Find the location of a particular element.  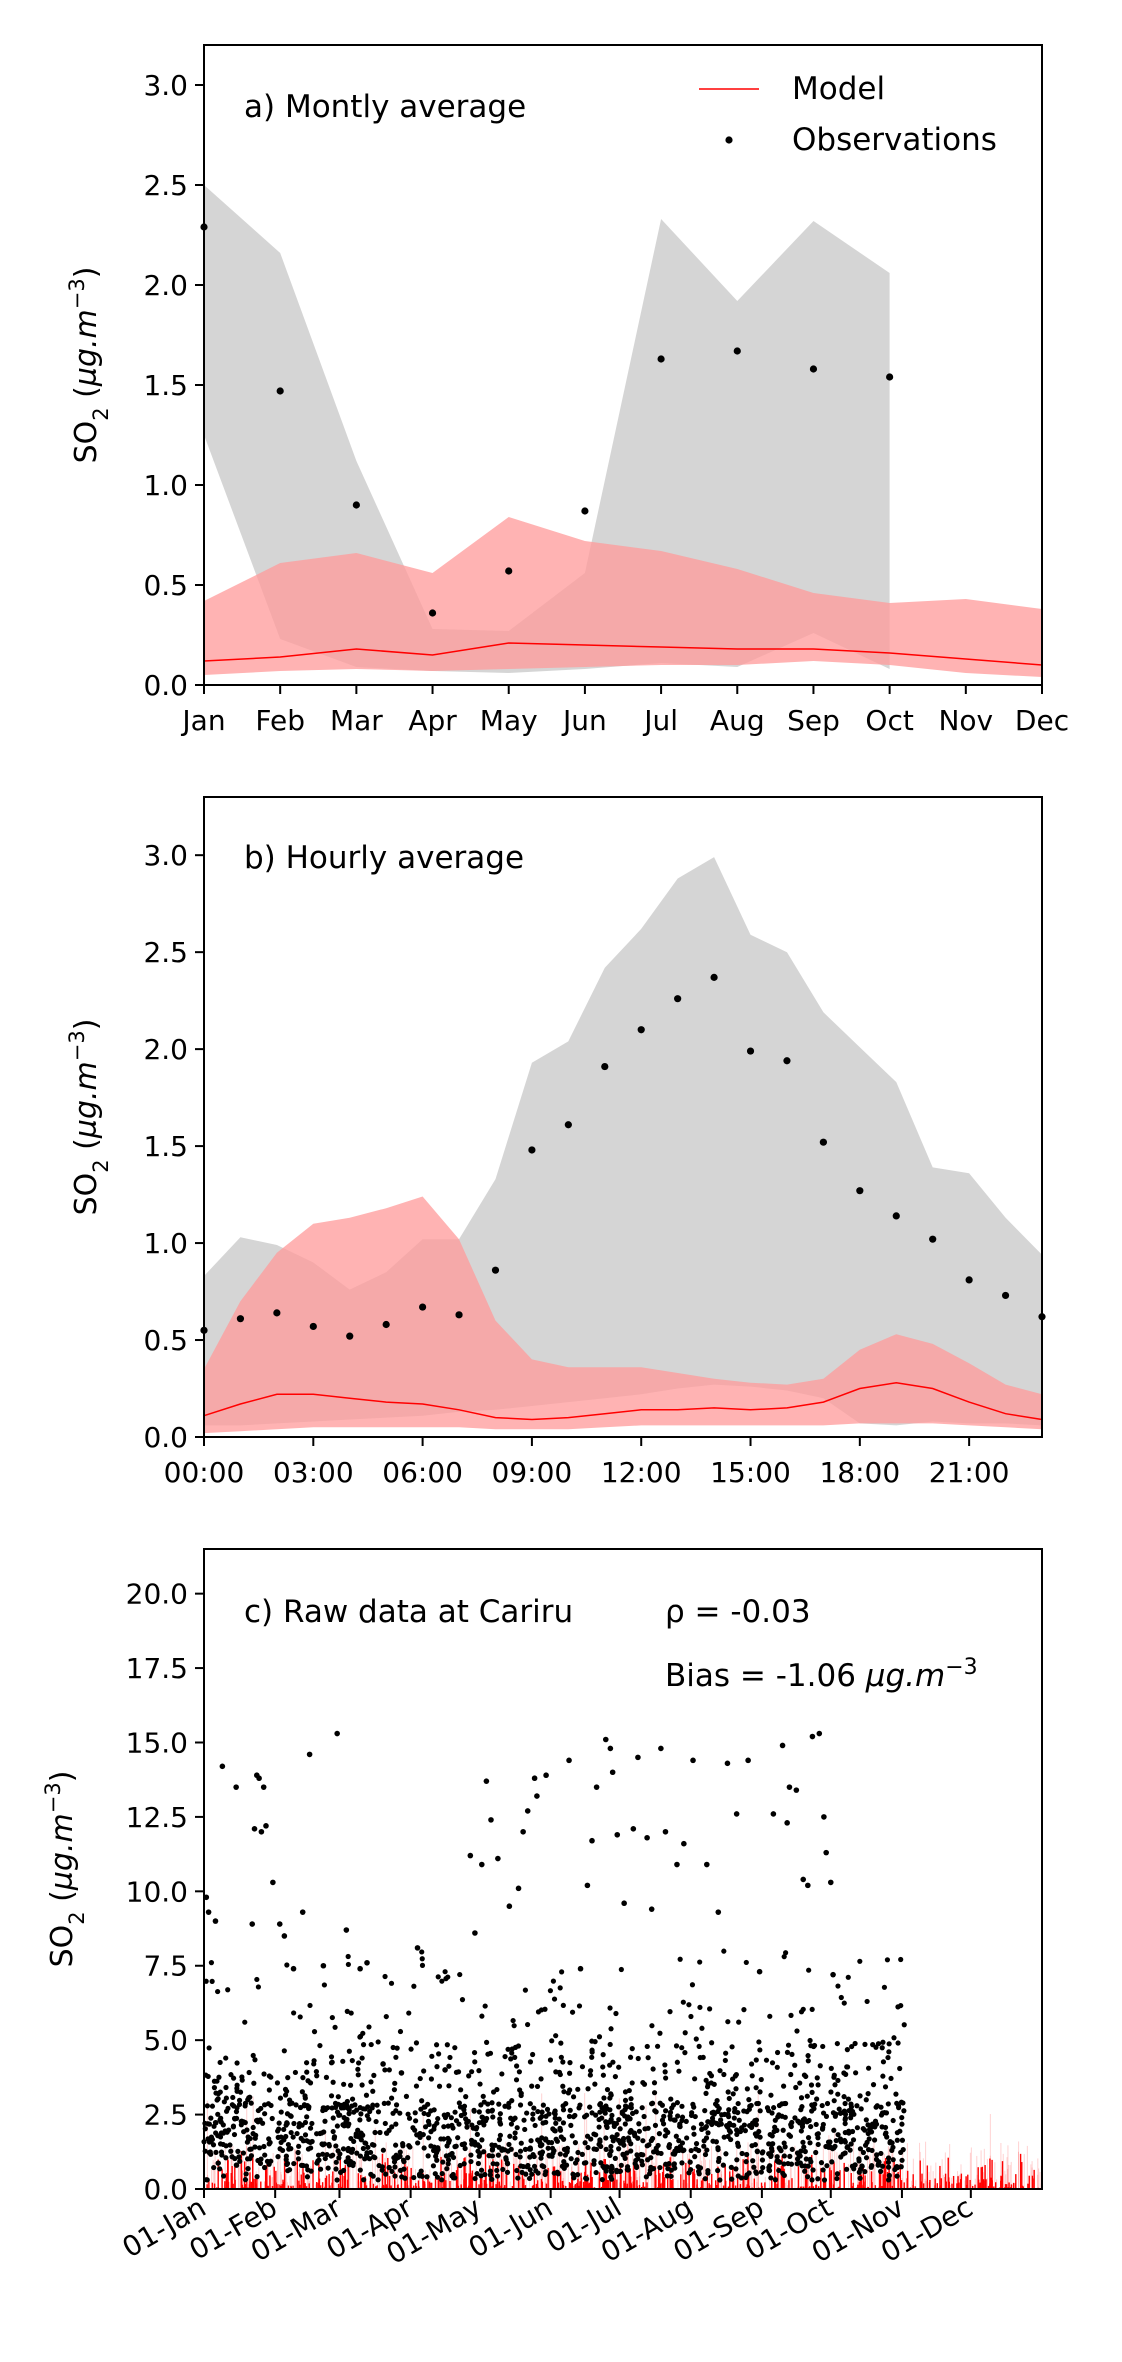

panel-c-annotation: c) Raw data at Cariru is located at coordinates (408, 1612).